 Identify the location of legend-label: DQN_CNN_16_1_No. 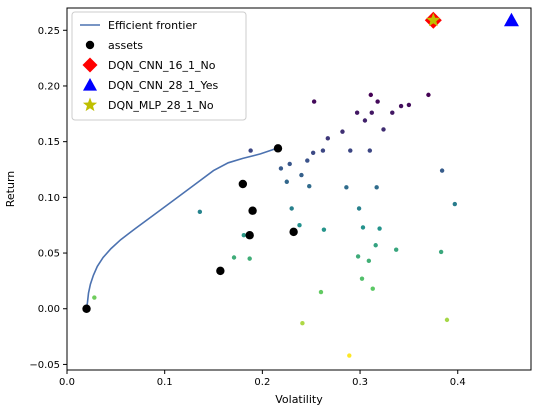
(162, 65).